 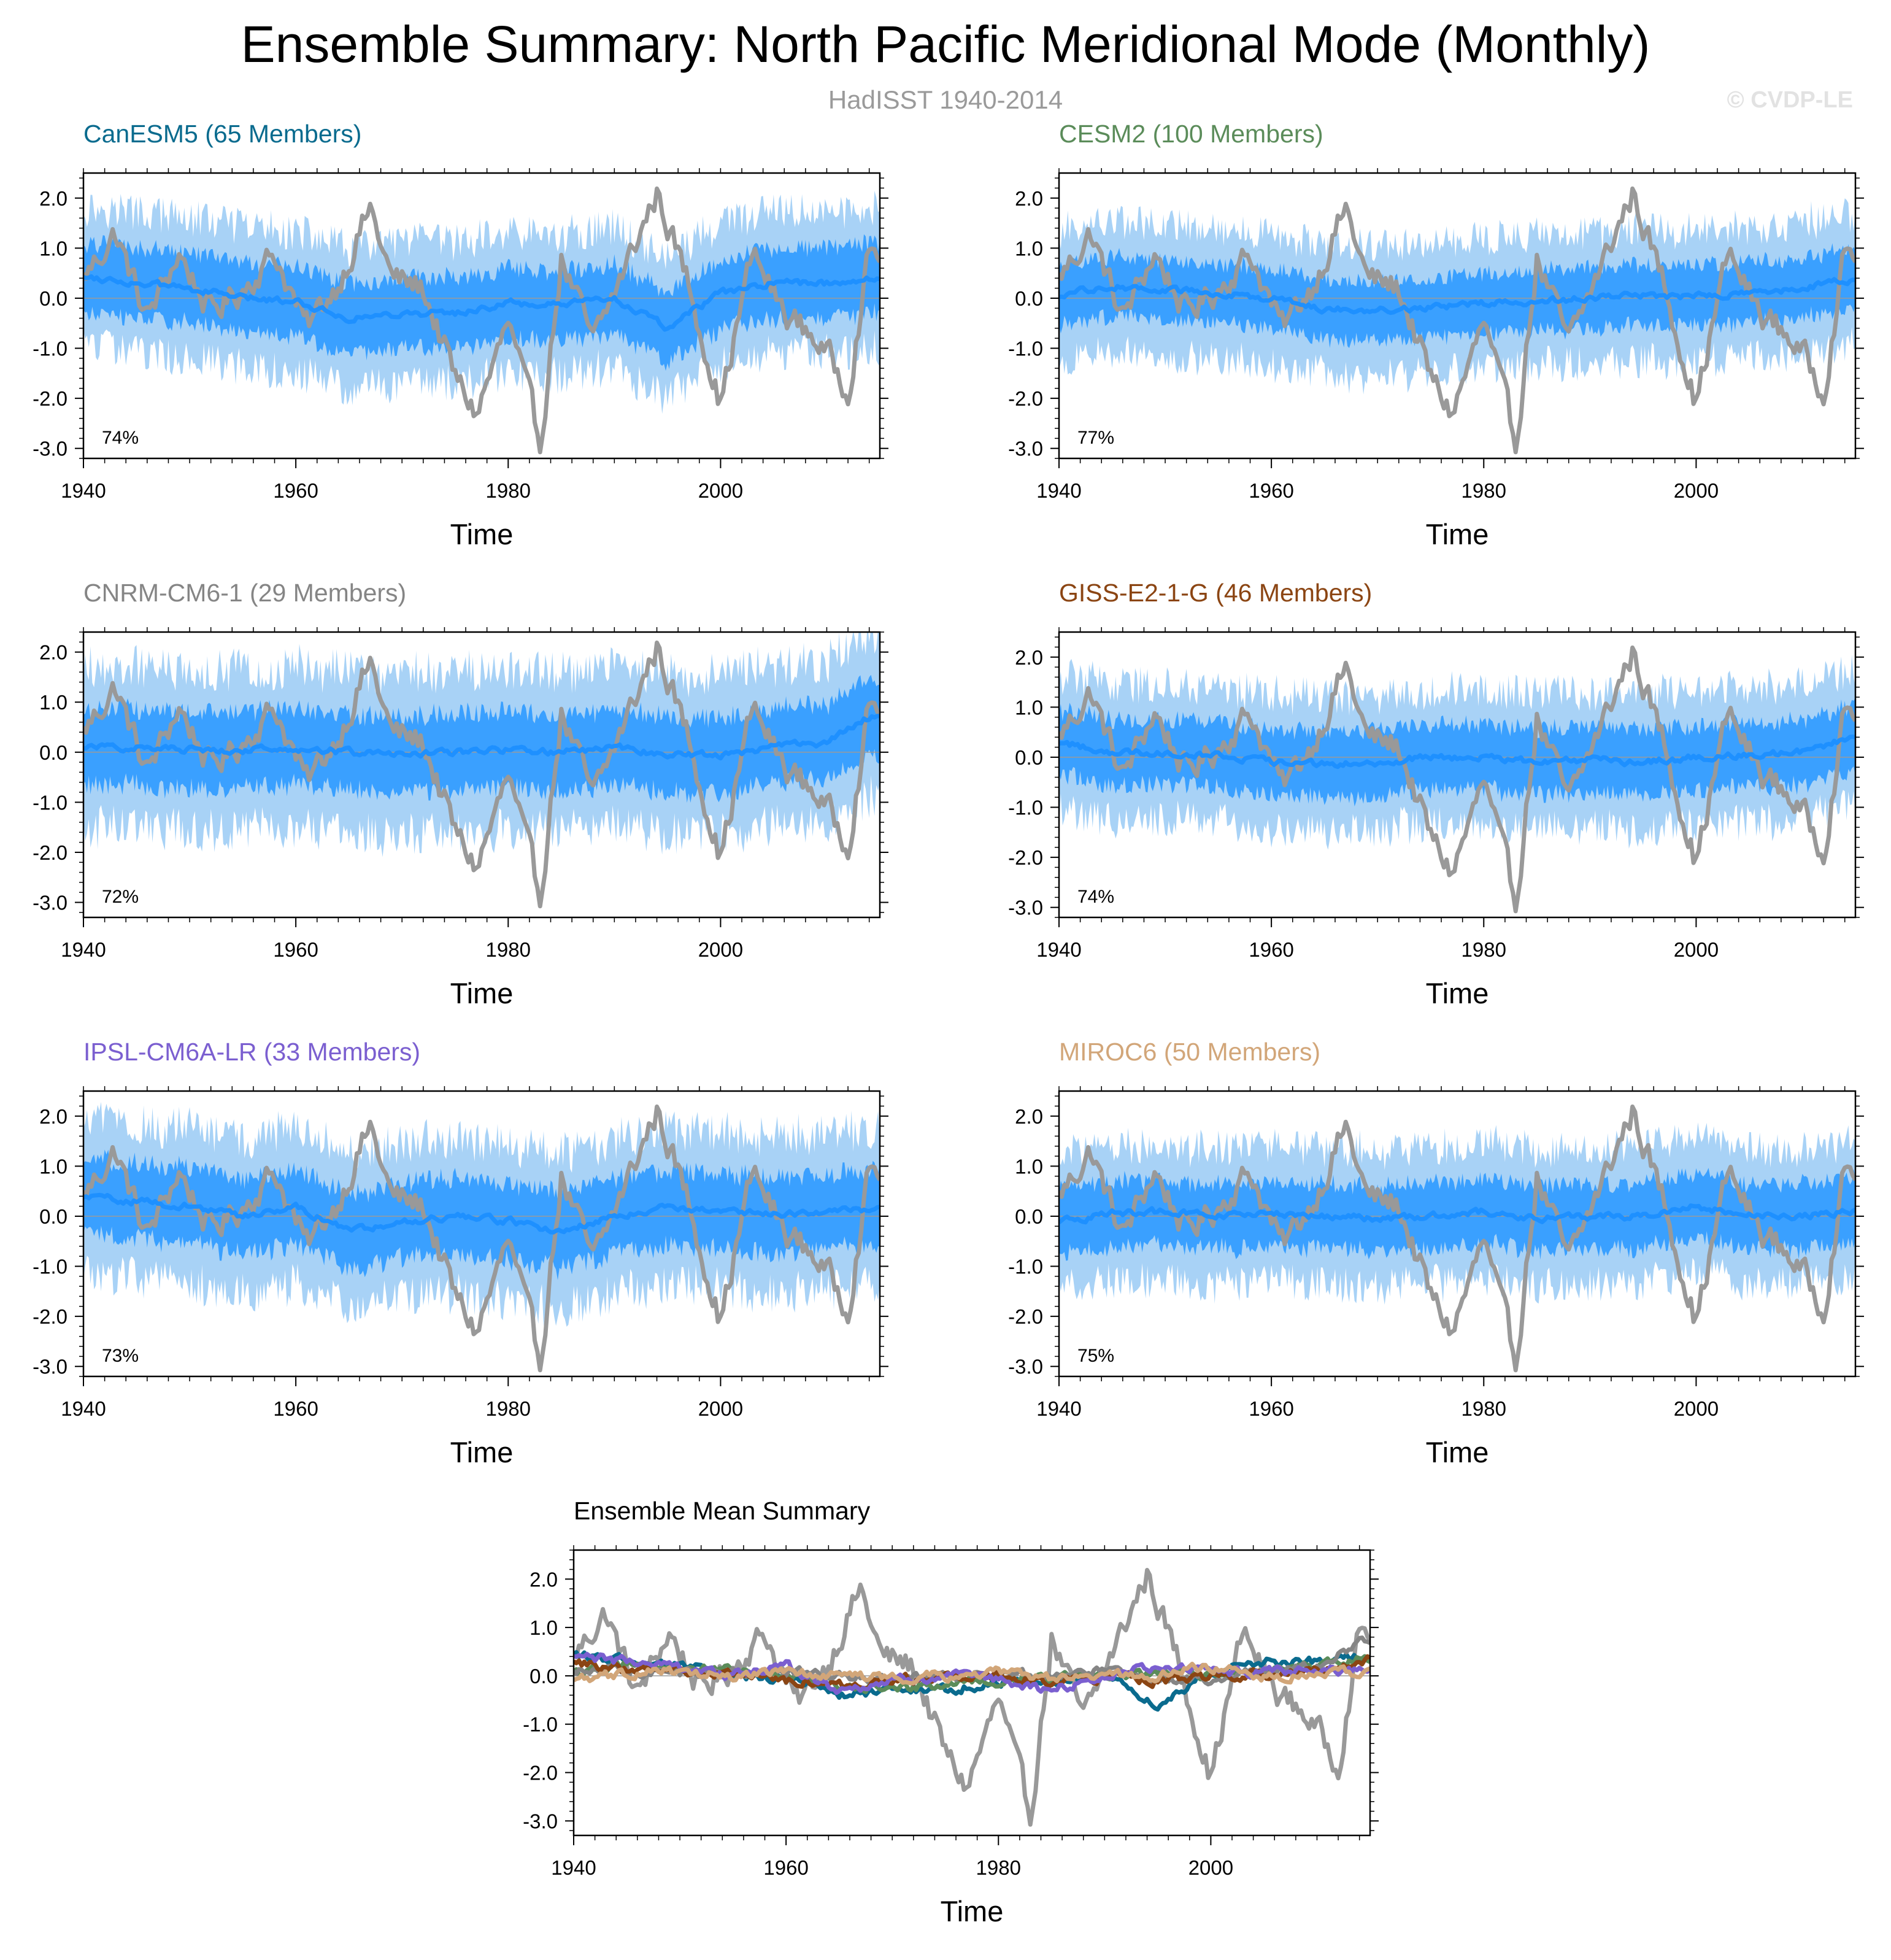 What do you see at coordinates (1095, 1356) in the screenshot?
I see `percent-annotation: 75%` at bounding box center [1095, 1356].